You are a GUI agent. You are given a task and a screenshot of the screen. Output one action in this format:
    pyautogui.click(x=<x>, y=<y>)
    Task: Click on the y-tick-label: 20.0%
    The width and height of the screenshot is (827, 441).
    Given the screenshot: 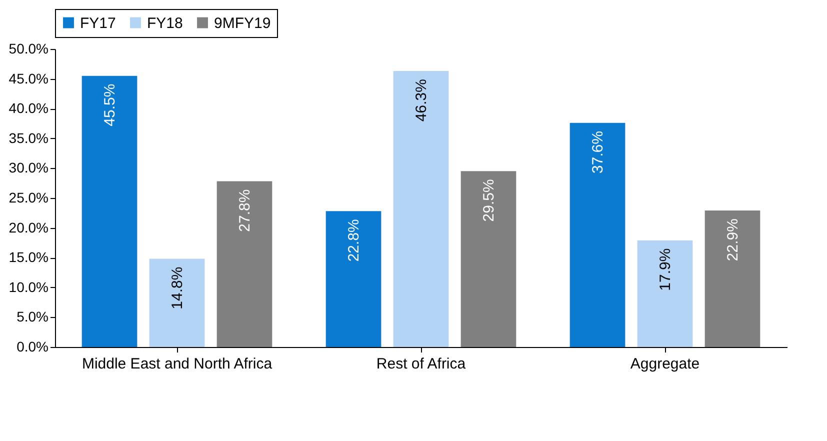 What is the action you would take?
    pyautogui.click(x=28, y=227)
    